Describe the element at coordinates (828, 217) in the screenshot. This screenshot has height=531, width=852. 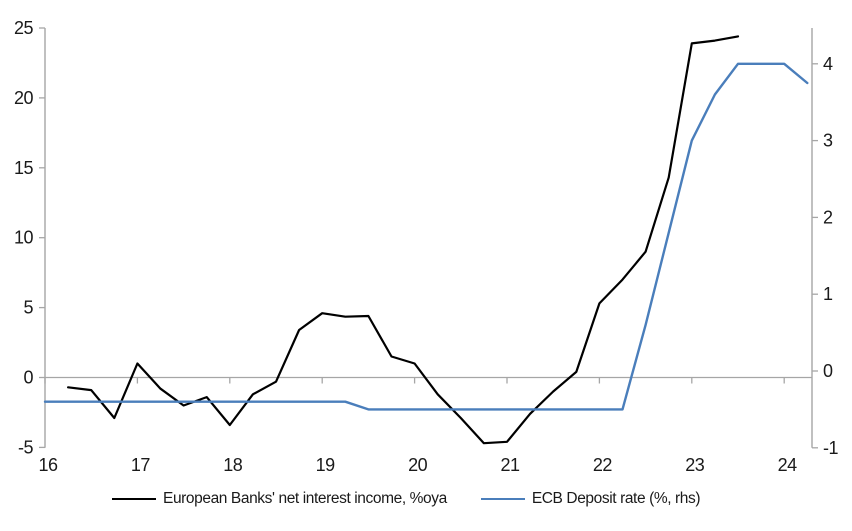
I see `right-axis-tick-label: 2` at that location.